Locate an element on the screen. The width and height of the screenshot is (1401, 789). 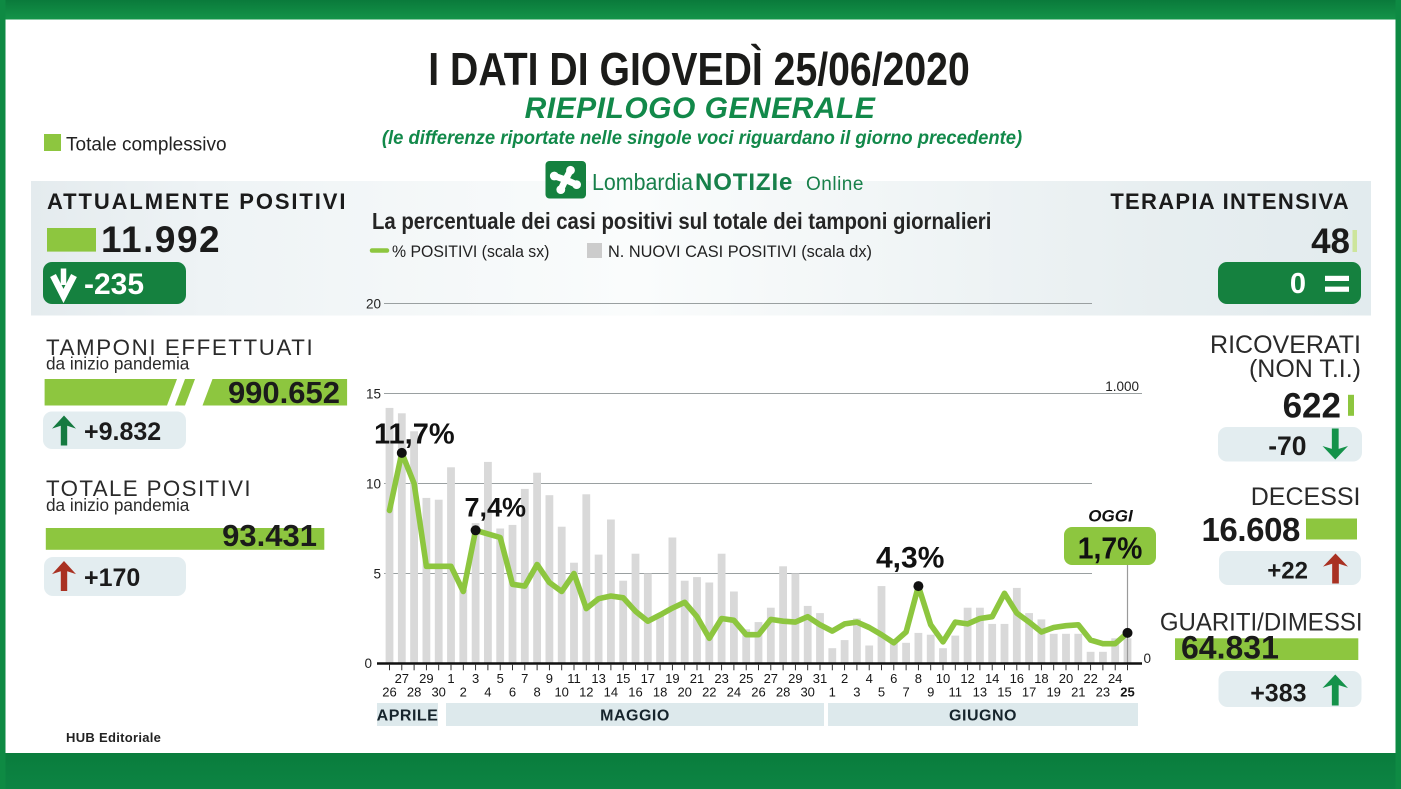
svg-text: GUARITI/DIMESSI is located at coordinates (1261, 623).